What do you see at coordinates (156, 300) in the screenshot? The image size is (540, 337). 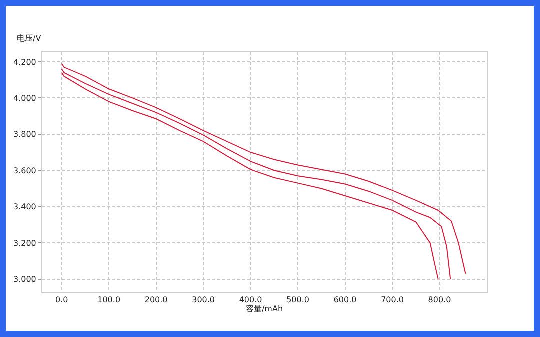 I see `x-tick-label: 200.0` at bounding box center [156, 300].